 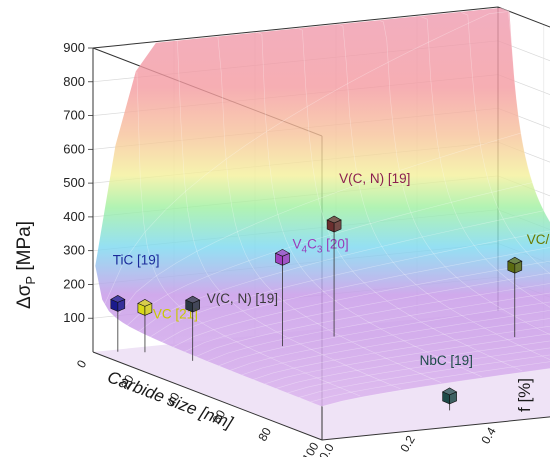 I want to click on y-axis-line, so click(x=435, y=428).